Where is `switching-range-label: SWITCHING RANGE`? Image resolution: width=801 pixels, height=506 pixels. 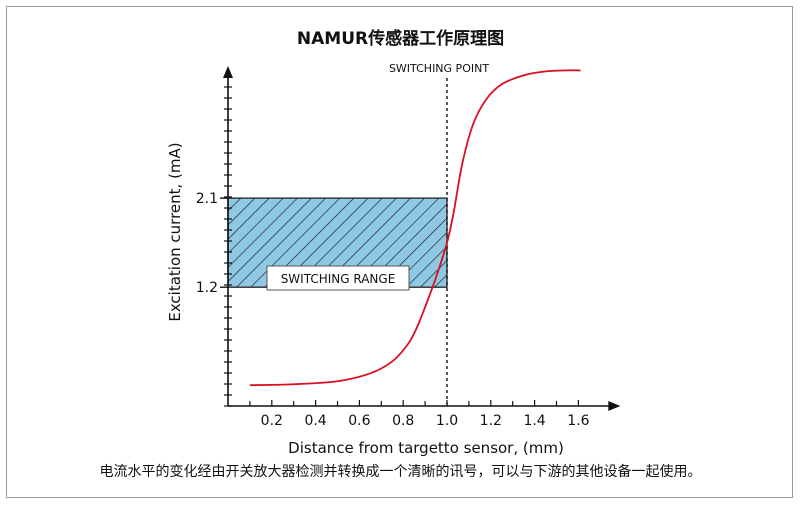 switching-range-label: SWITCHING RANGE is located at coordinates (338, 279).